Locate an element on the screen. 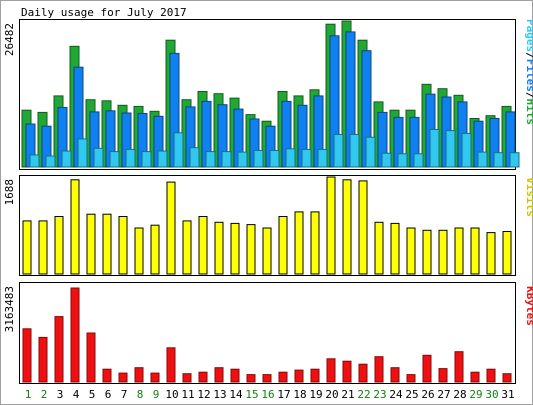  side-label-sep-2: / is located at coordinates (528, 95).